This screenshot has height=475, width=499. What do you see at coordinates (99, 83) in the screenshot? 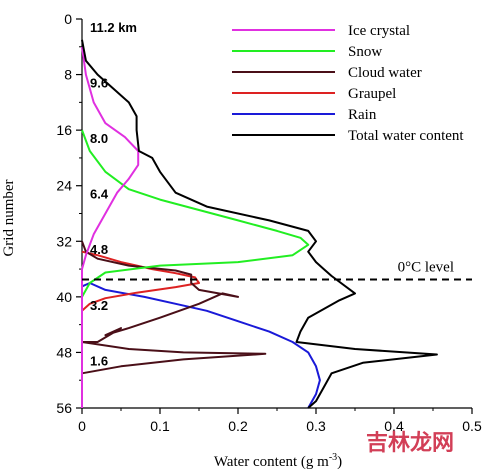
I see `altitude-label: 9.6` at bounding box center [99, 83].